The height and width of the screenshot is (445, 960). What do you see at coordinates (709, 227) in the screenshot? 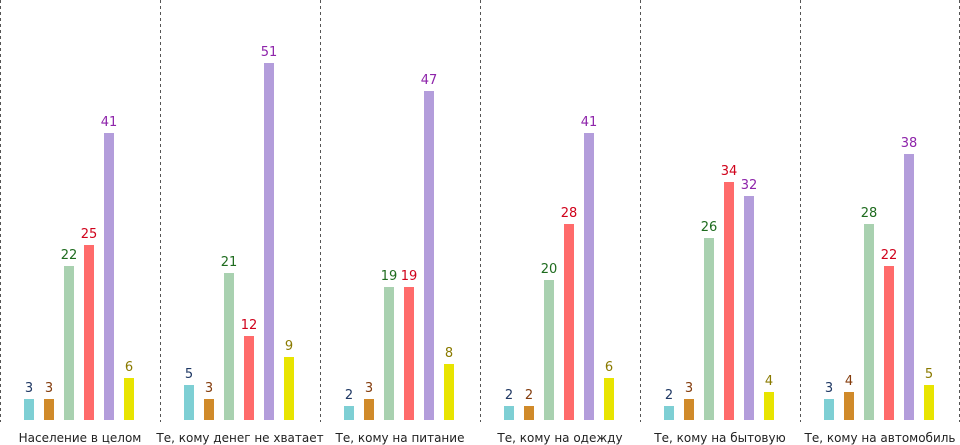
I see `bar-value-label: 26` at bounding box center [709, 227].